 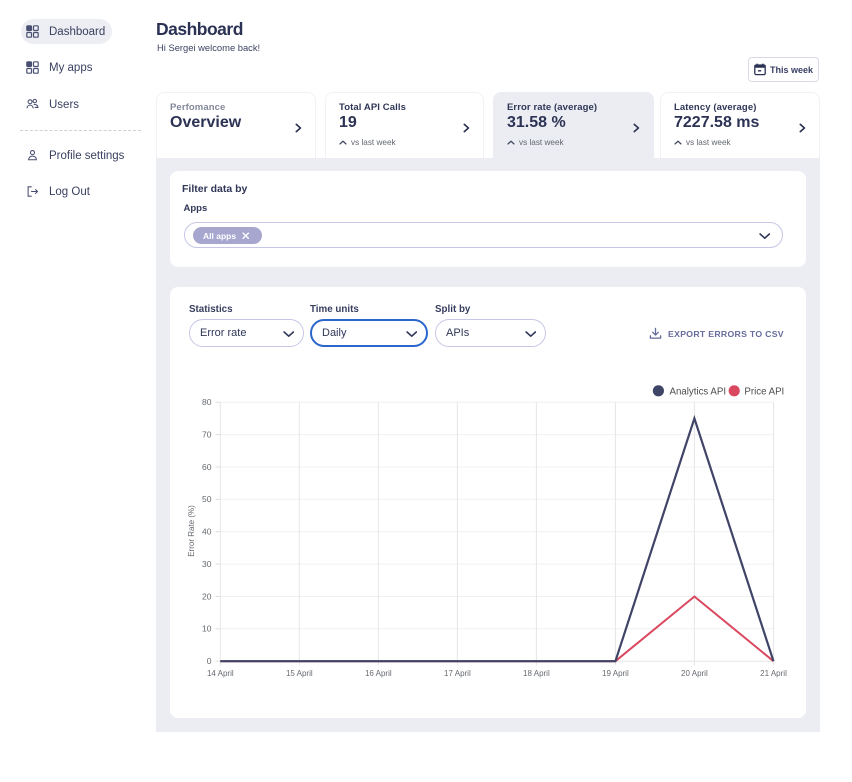 I want to click on svg-text: 20 April, so click(x=694, y=673).